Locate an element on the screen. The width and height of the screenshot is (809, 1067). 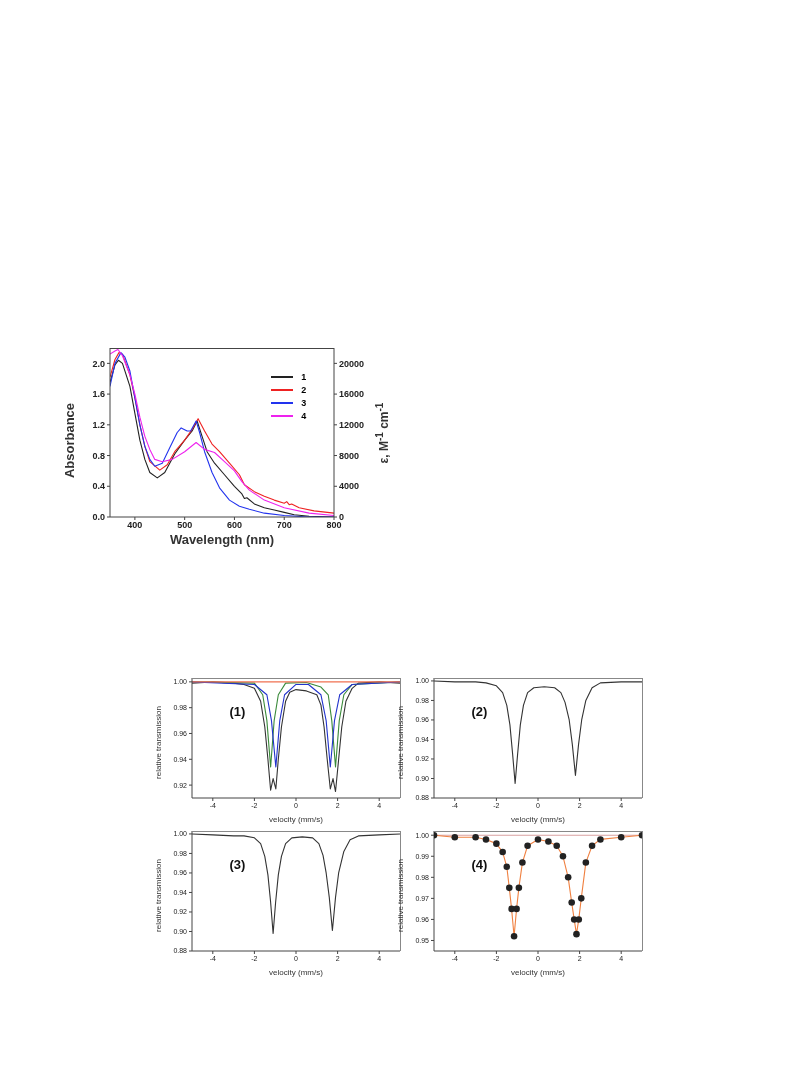
x-tick-label: 500 is located at coordinates (185, 525).